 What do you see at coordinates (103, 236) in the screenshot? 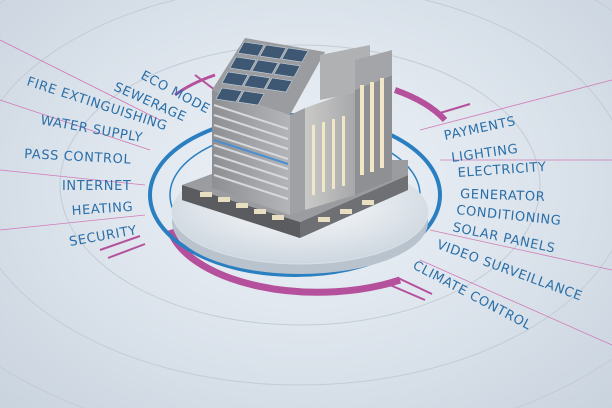
I see `label-security: SECURITY` at bounding box center [103, 236].